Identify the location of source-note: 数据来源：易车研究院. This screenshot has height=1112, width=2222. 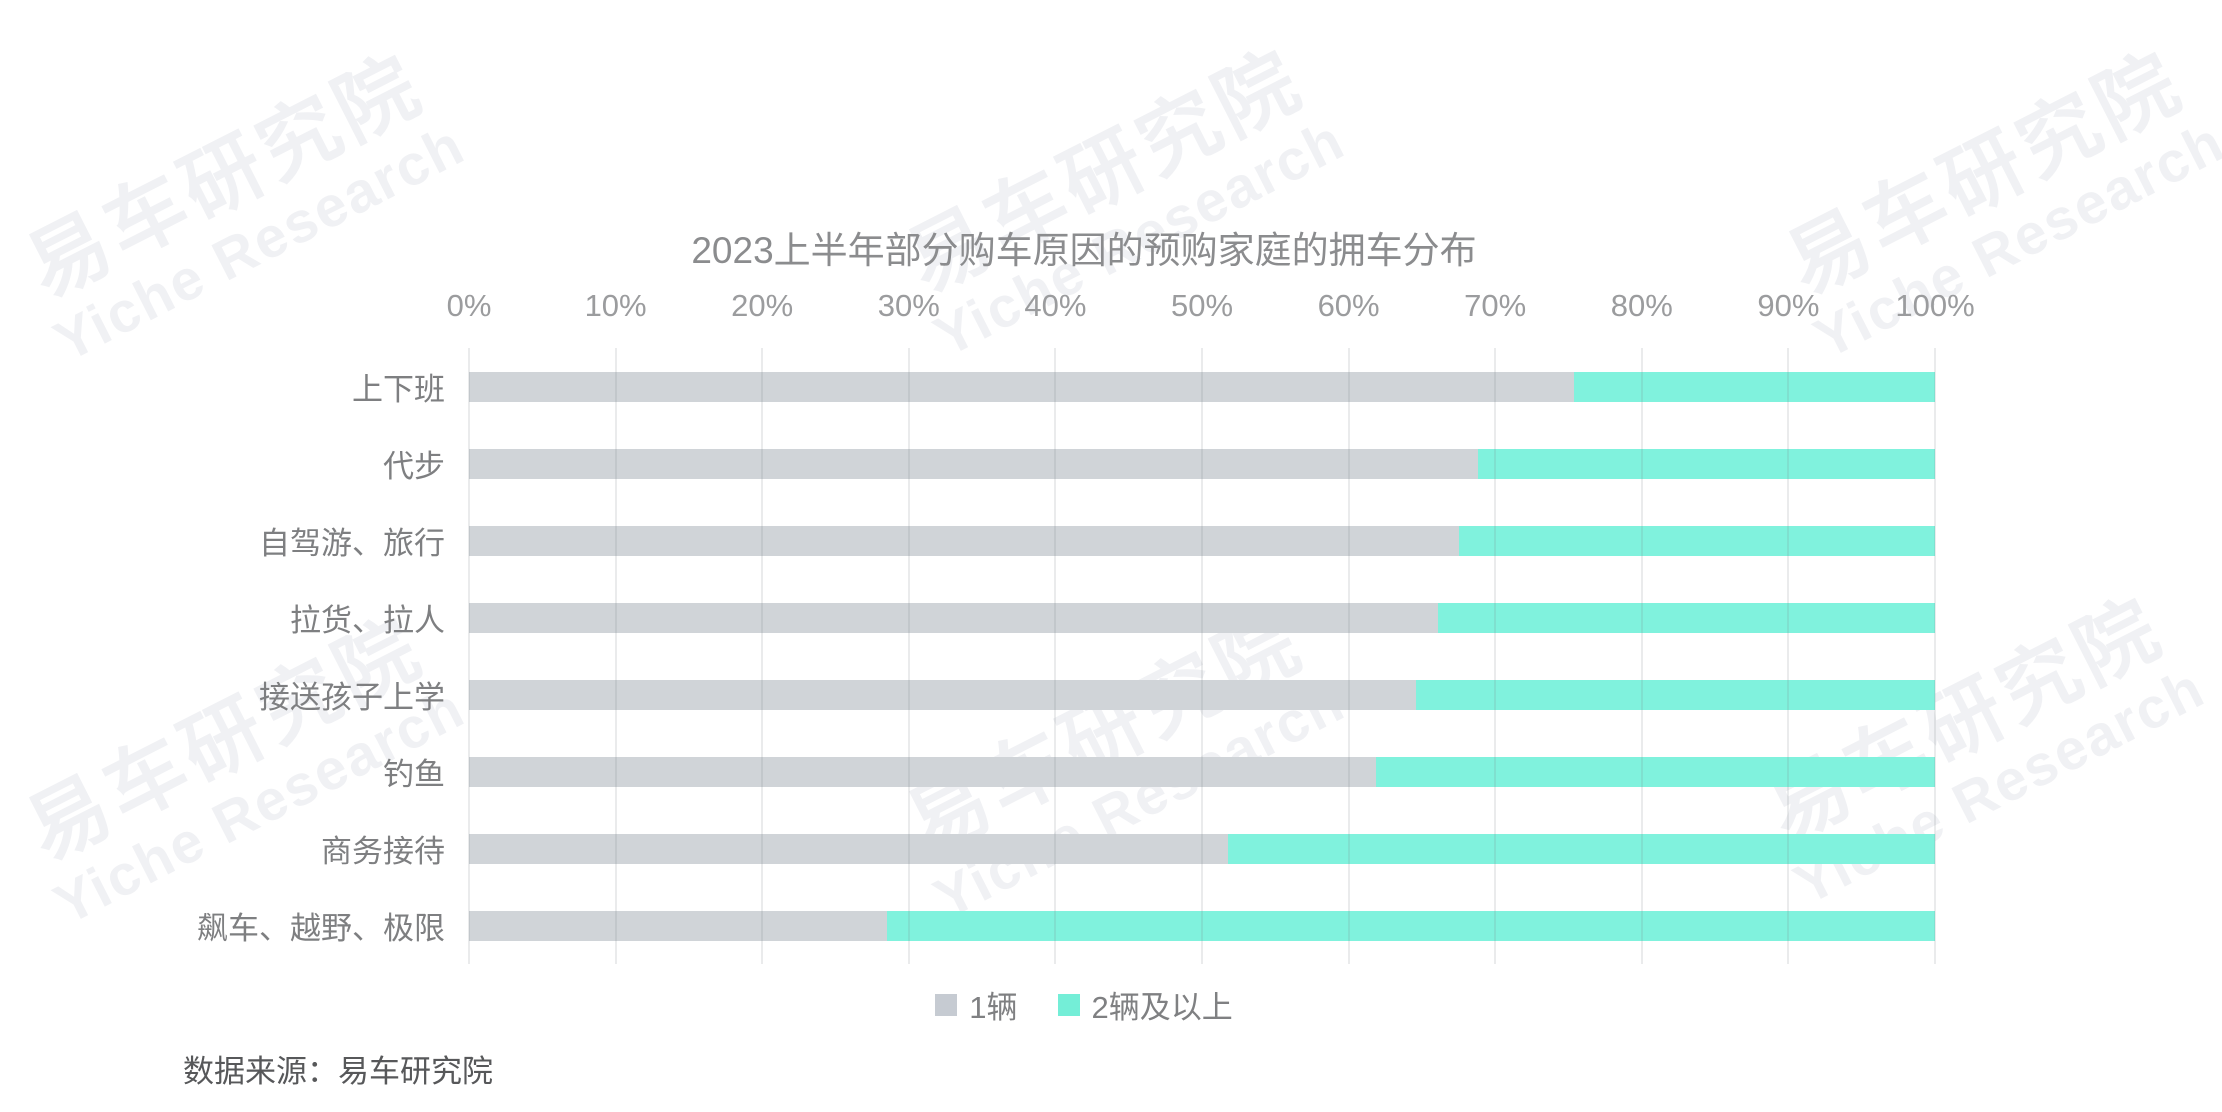
(338, 1071).